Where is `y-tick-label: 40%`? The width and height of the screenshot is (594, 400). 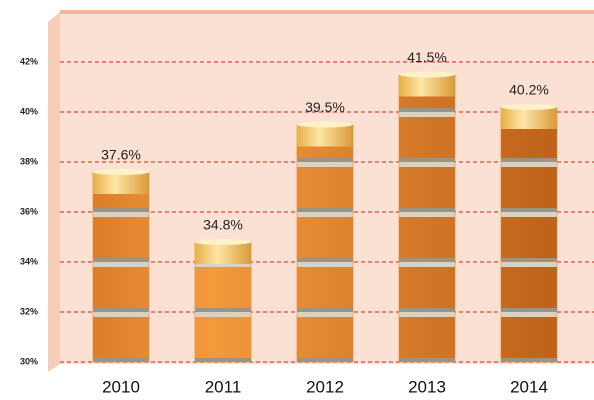 y-tick-label: 40% is located at coordinates (29, 111).